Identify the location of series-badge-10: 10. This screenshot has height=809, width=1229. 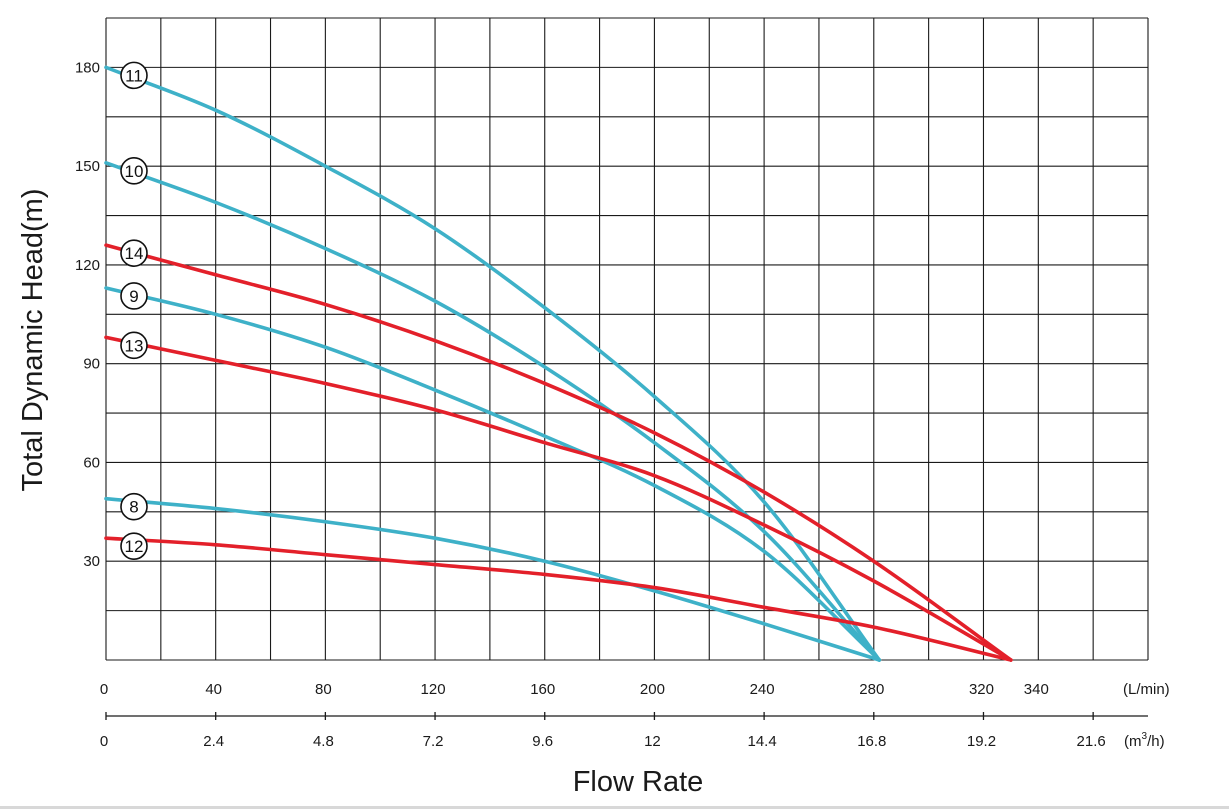
(134, 171).